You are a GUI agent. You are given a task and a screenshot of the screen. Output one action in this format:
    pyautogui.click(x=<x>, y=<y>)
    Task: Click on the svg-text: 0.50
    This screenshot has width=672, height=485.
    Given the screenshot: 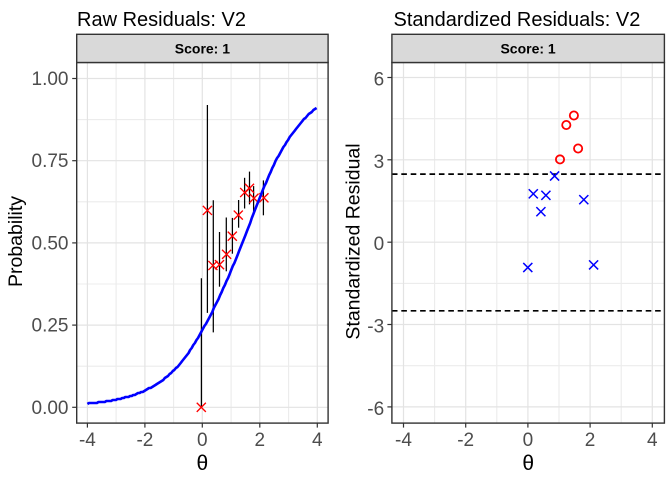 What is the action you would take?
    pyautogui.click(x=50, y=243)
    